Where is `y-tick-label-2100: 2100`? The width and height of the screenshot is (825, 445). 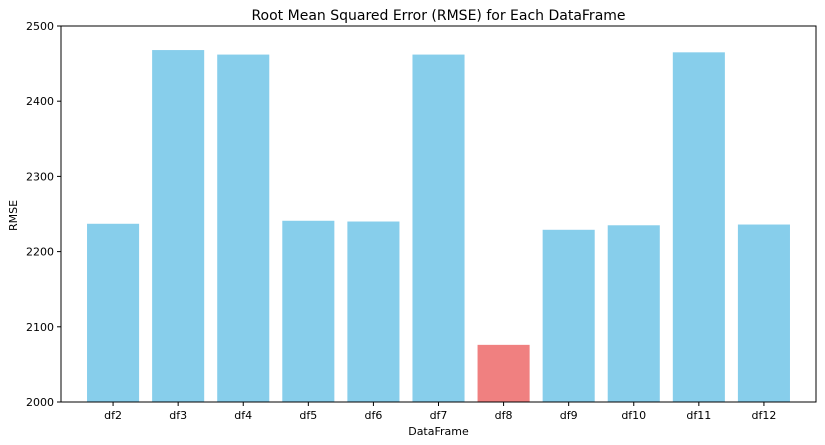
y-tick-label-2100: 2100 is located at coordinates (40, 327).